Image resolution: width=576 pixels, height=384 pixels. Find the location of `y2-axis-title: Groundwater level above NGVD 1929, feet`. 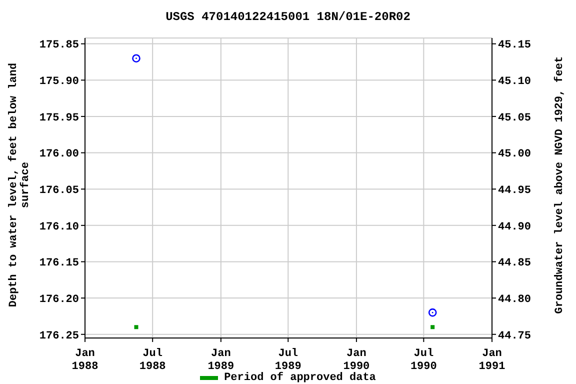

y2-axis-title: Groundwater level above NGVD 1929, feet is located at coordinates (559, 185).